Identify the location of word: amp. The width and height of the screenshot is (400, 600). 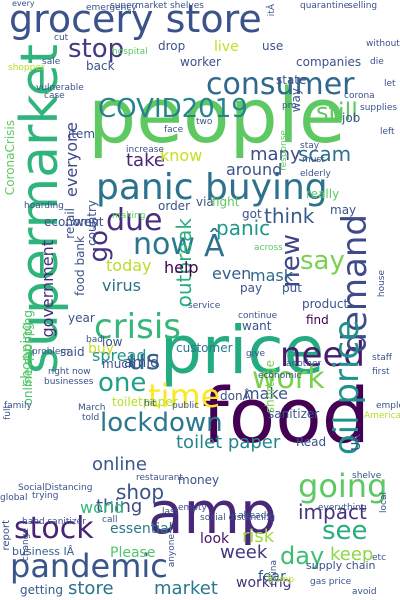
(212, 513).